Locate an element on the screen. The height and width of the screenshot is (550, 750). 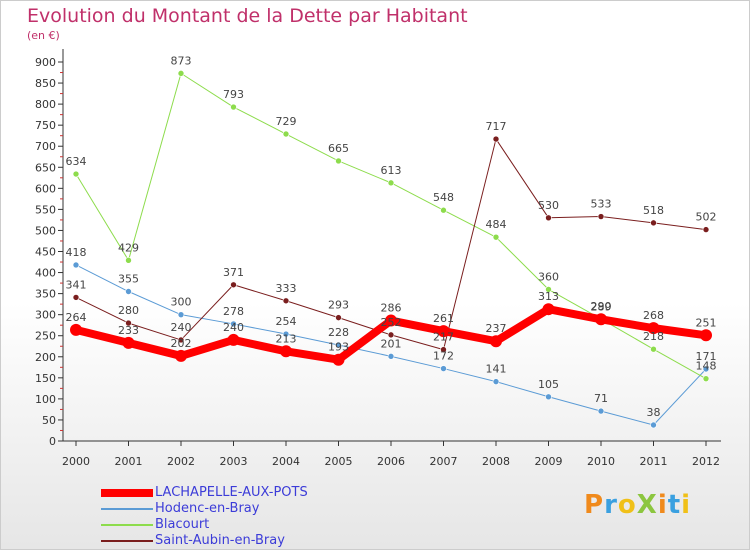
y-tick-label: 350 is located at coordinates (45, 294).